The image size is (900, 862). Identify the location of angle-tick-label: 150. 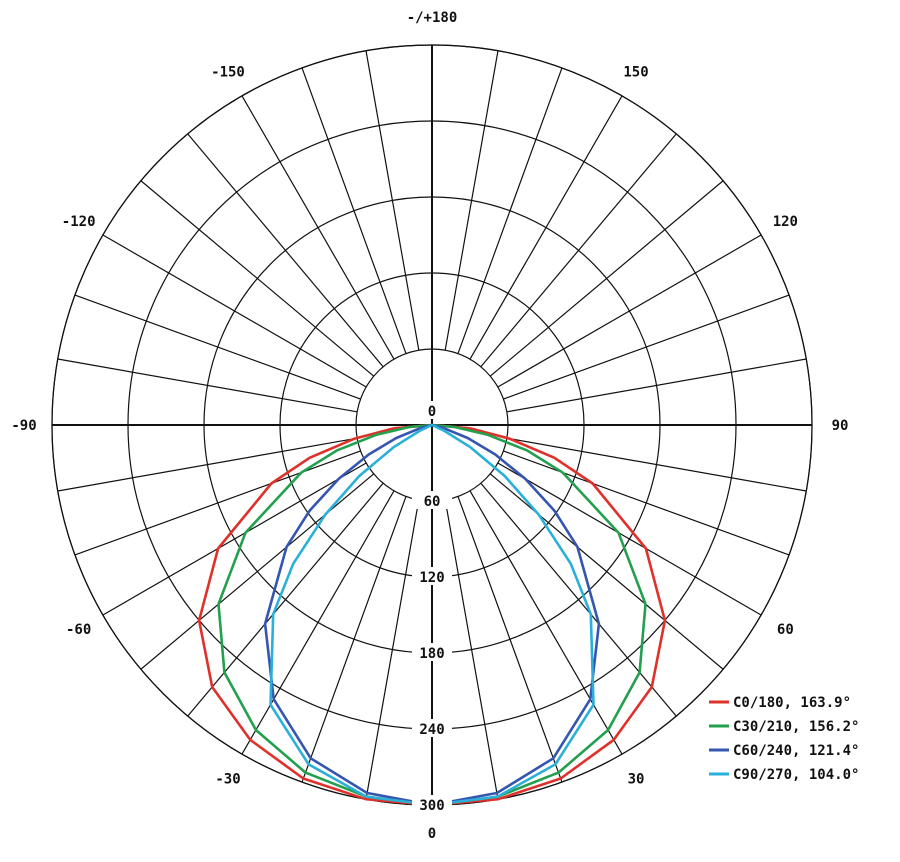
(635, 73).